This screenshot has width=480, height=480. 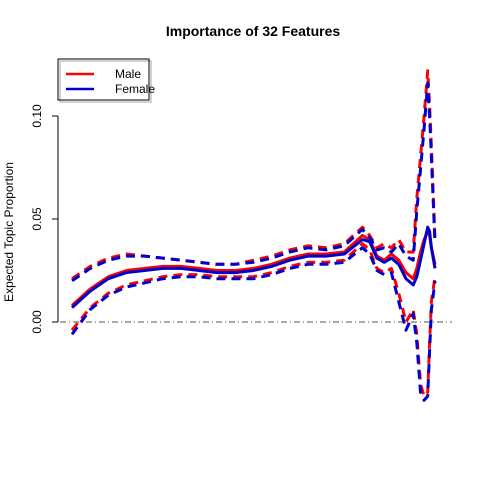 What do you see at coordinates (128, 74) in the screenshot?
I see `legend-male-label: Male` at bounding box center [128, 74].